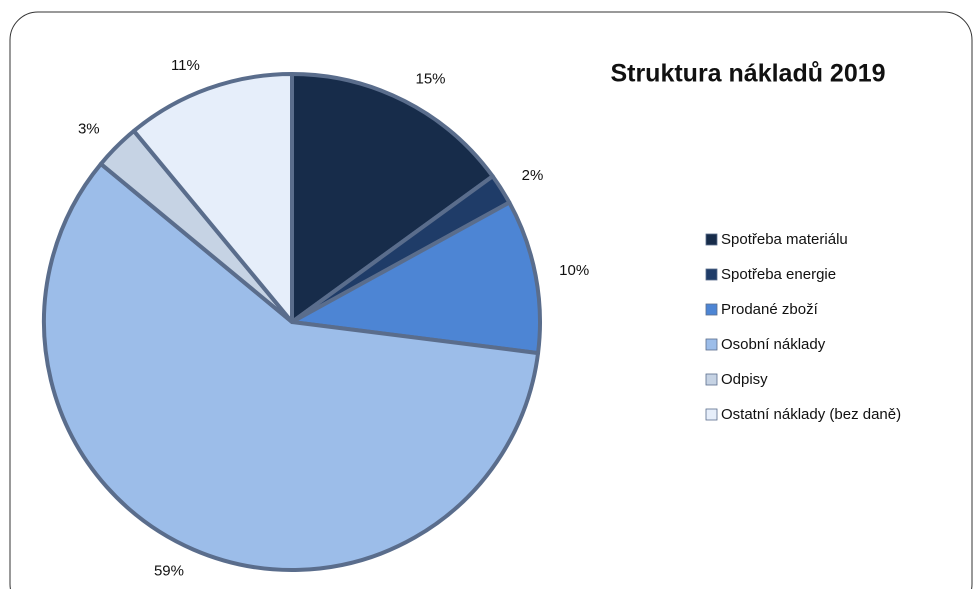  Describe the element at coordinates (185, 65) in the screenshot. I see `data-label: 11%` at that location.